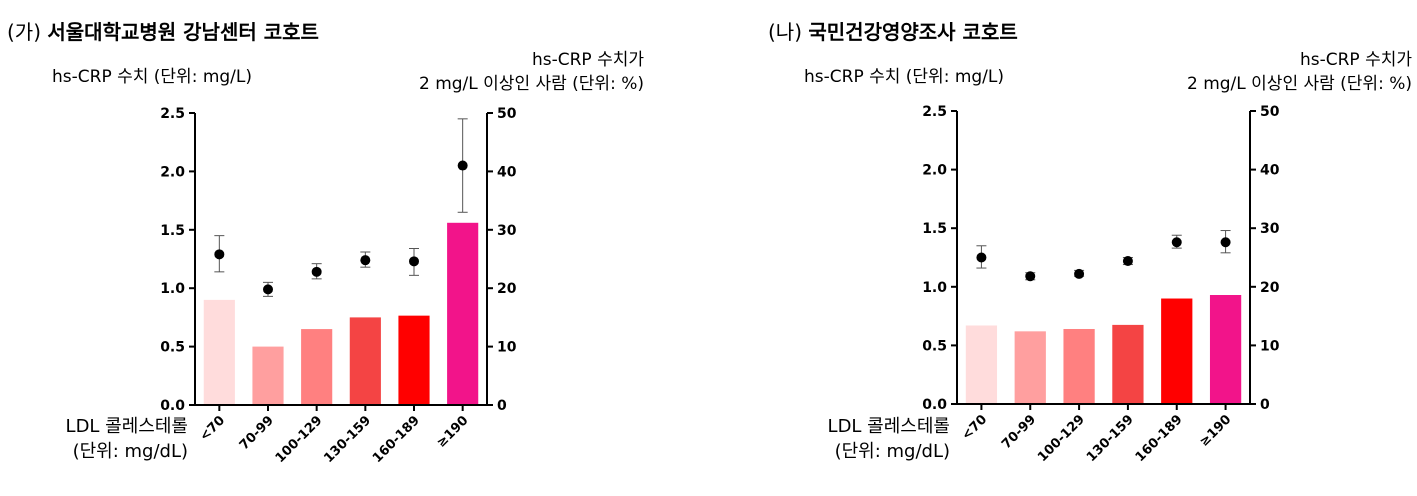 The image size is (1417, 496). I want to click on panel-title: (나) 국민건강영양조사 코호트, so click(893, 30).